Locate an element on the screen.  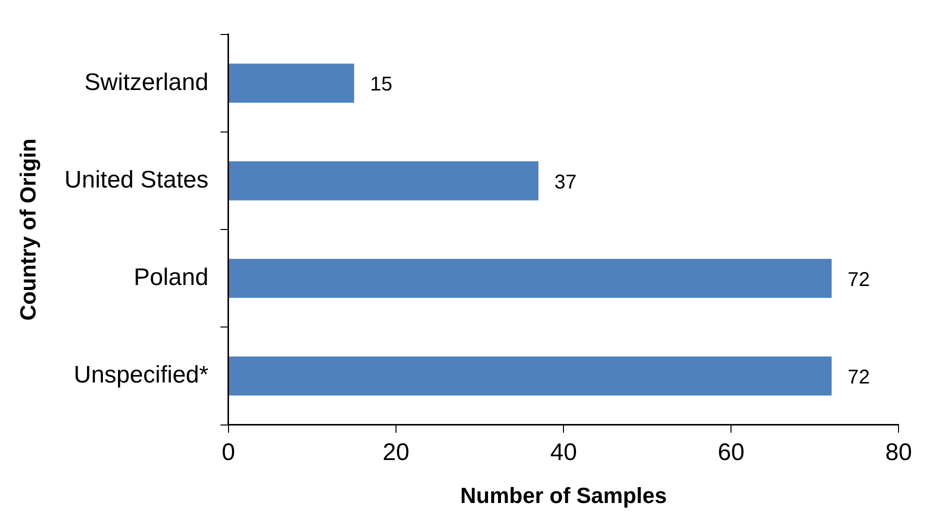
y-tick-label: Switzerland is located at coordinates (146, 82).